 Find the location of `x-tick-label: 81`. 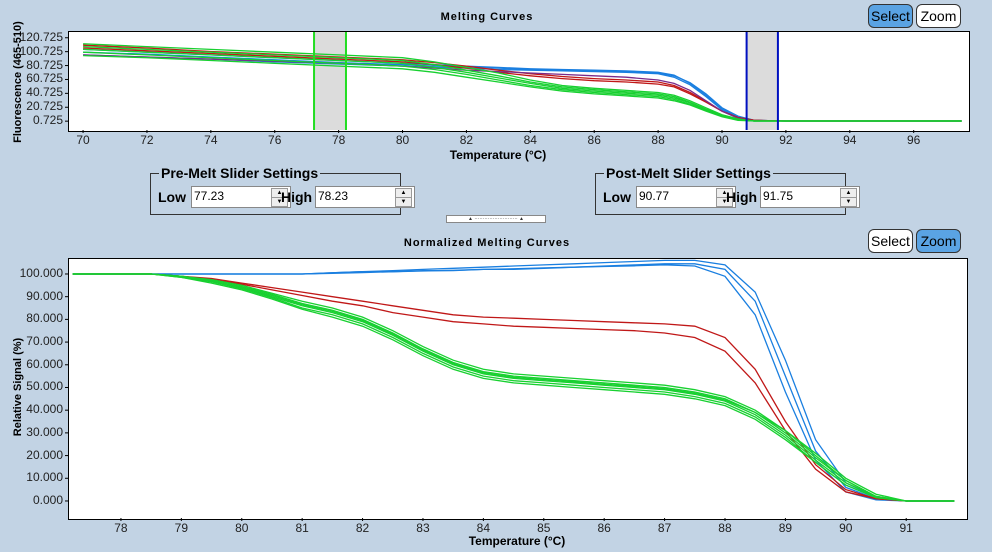

x-tick-label: 81 is located at coordinates (302, 528).